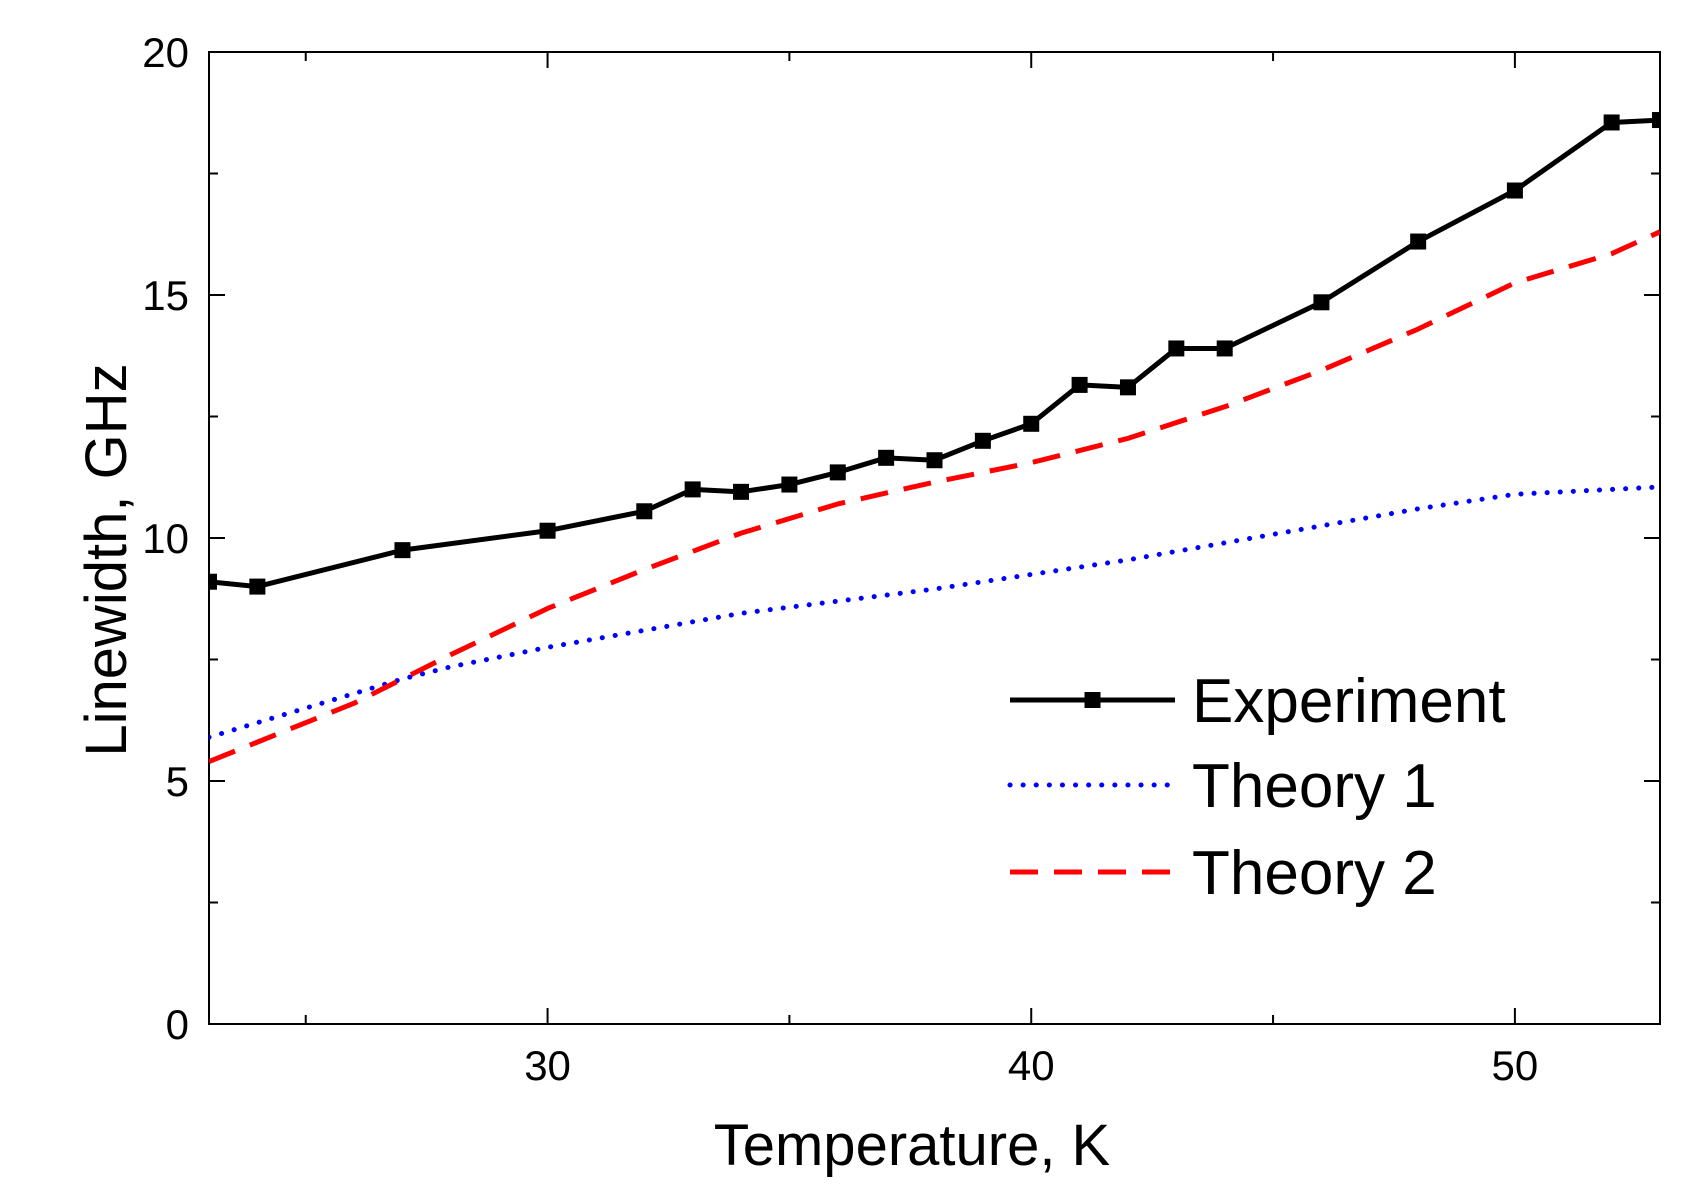 This screenshot has height=1189, width=1695. I want to click on y-axis-title: Linewidth, GHz, so click(106, 559).